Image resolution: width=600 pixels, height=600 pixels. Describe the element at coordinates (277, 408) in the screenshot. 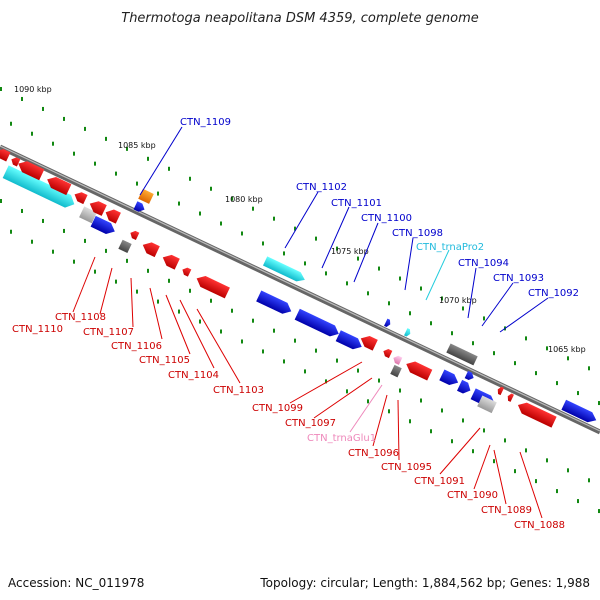

I see `gene-label: CTN_1099` at that location.